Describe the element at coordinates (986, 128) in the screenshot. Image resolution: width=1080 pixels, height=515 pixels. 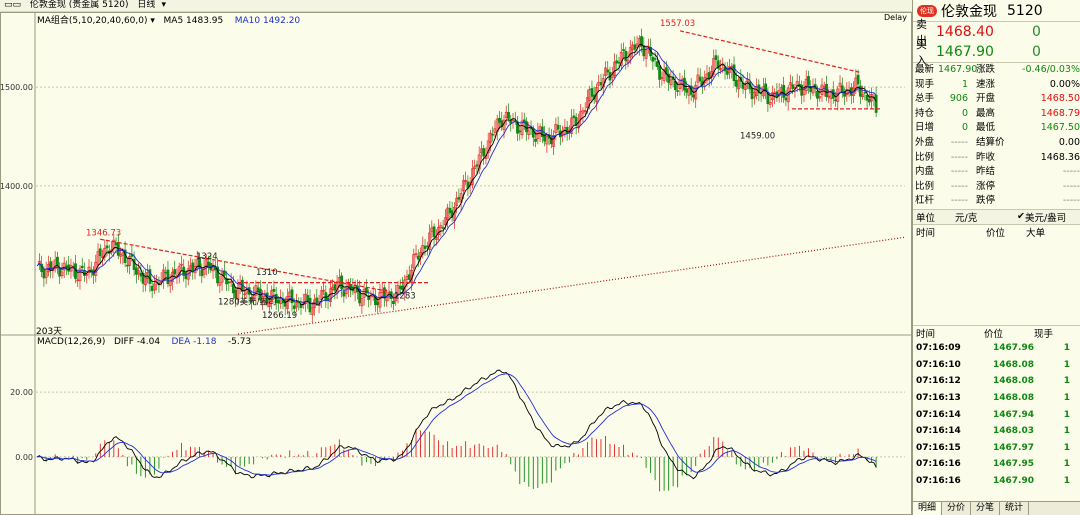
I see `stat-label: 最低` at that location.